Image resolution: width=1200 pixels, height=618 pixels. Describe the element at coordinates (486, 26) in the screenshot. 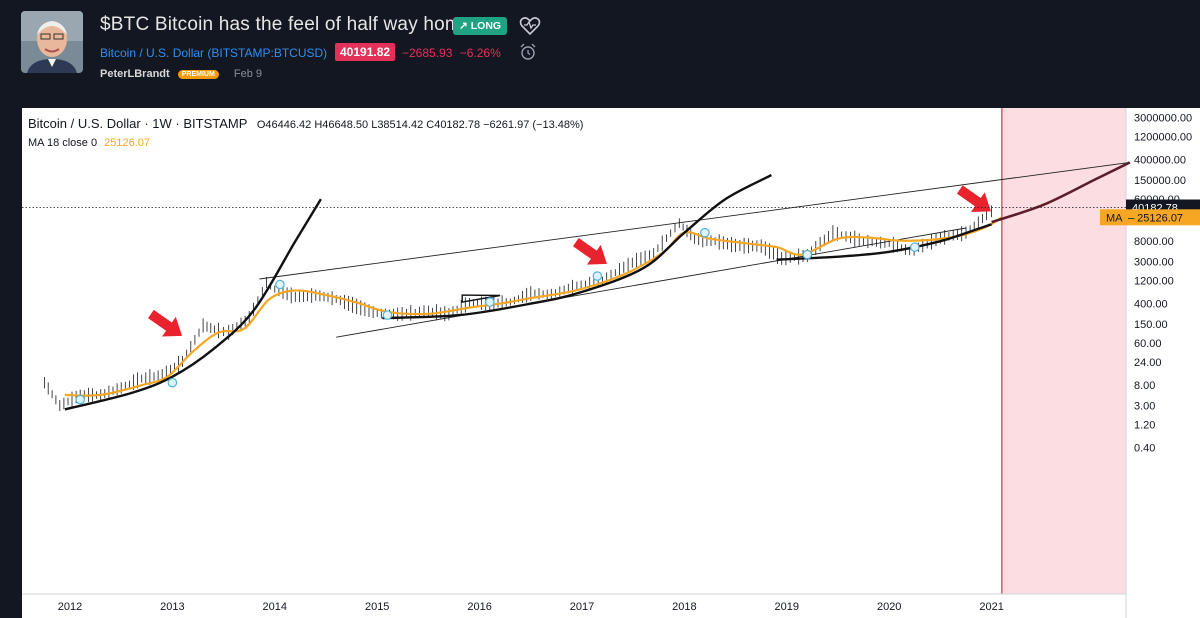

I see `long-badge-label: LONG` at that location.